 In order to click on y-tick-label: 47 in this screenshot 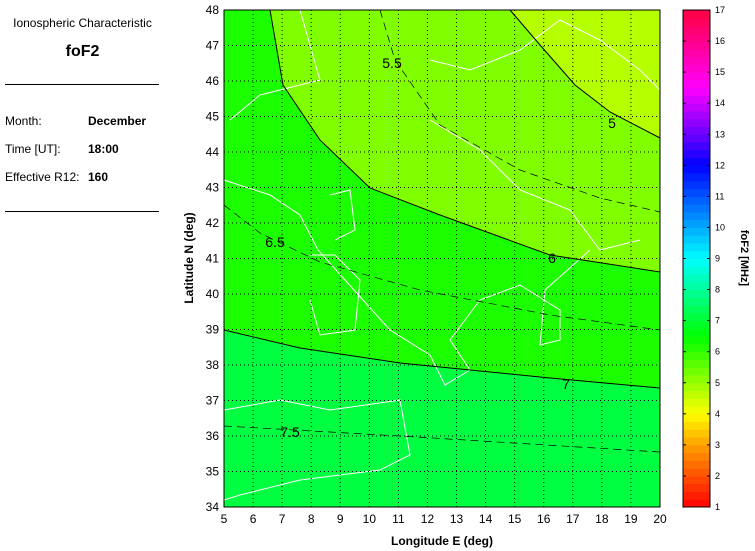, I will do `click(213, 46)`.